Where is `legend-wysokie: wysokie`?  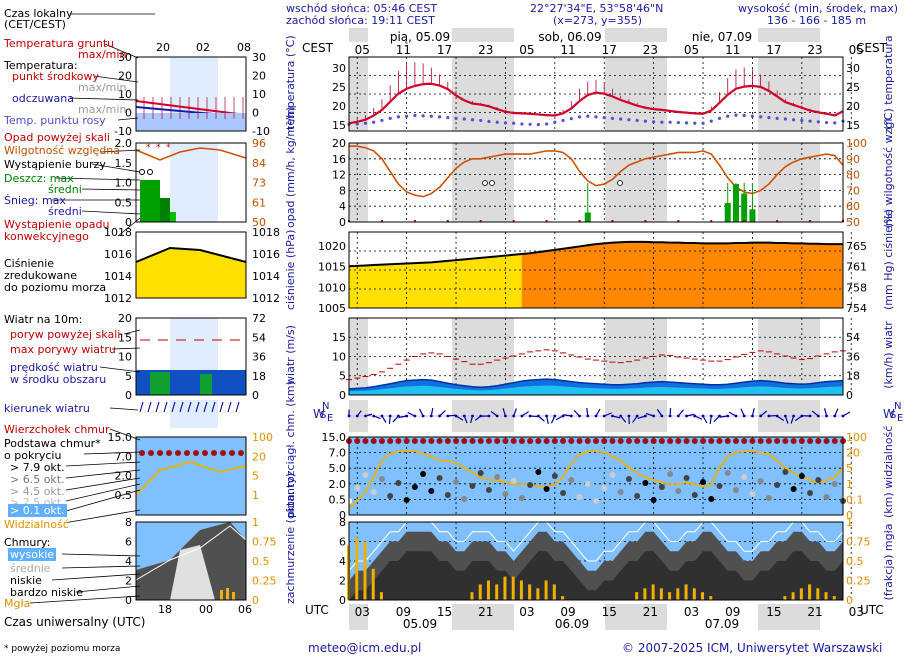 legend-wysokie: wysokie is located at coordinates (32, 554).